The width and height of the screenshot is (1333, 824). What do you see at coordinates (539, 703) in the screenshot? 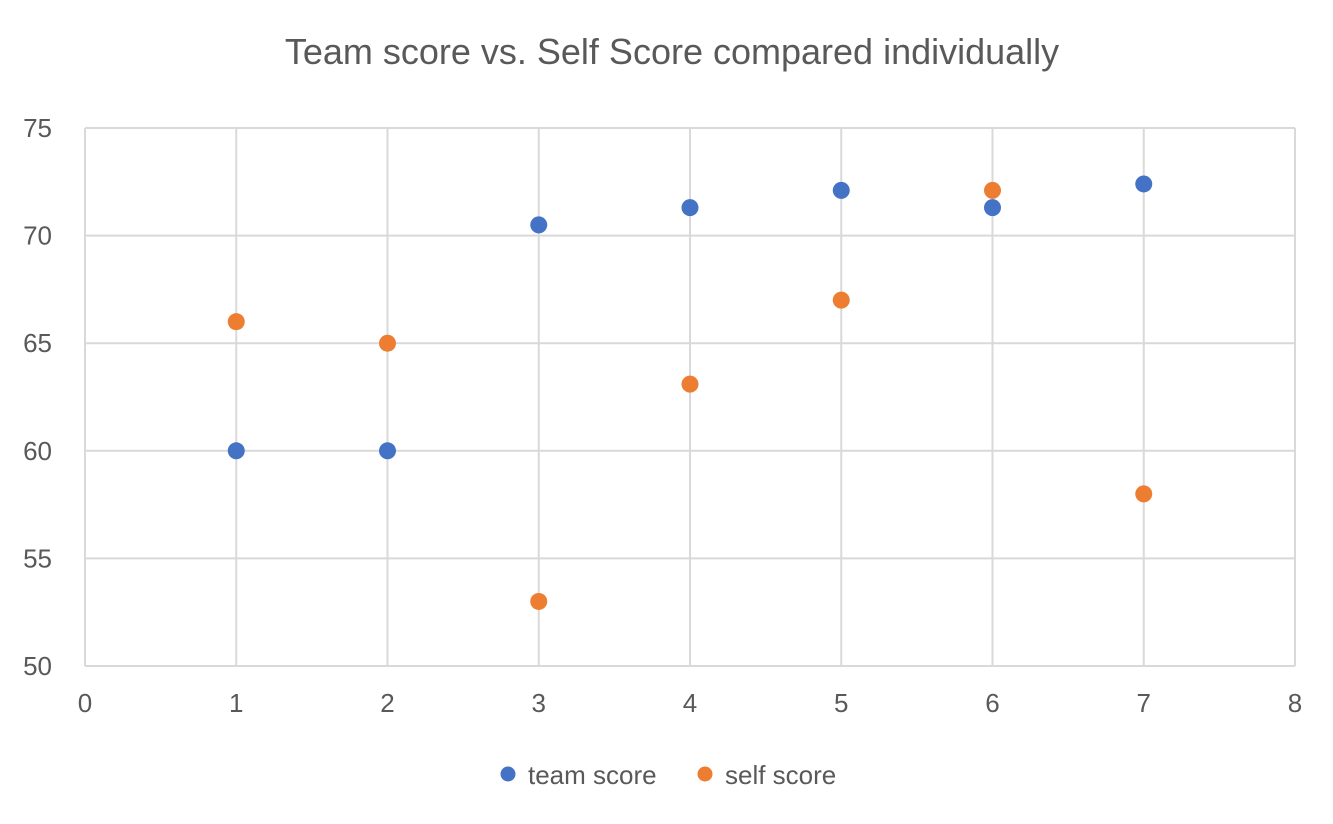
I see `x-tick-label: 3` at bounding box center [539, 703].